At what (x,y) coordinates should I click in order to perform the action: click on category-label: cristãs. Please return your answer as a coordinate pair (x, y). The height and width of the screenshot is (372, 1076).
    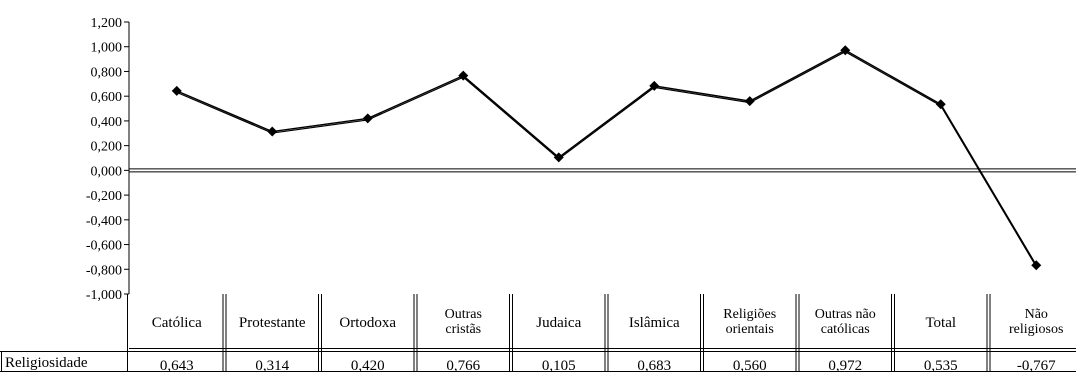
    Looking at the image, I should click on (463, 329).